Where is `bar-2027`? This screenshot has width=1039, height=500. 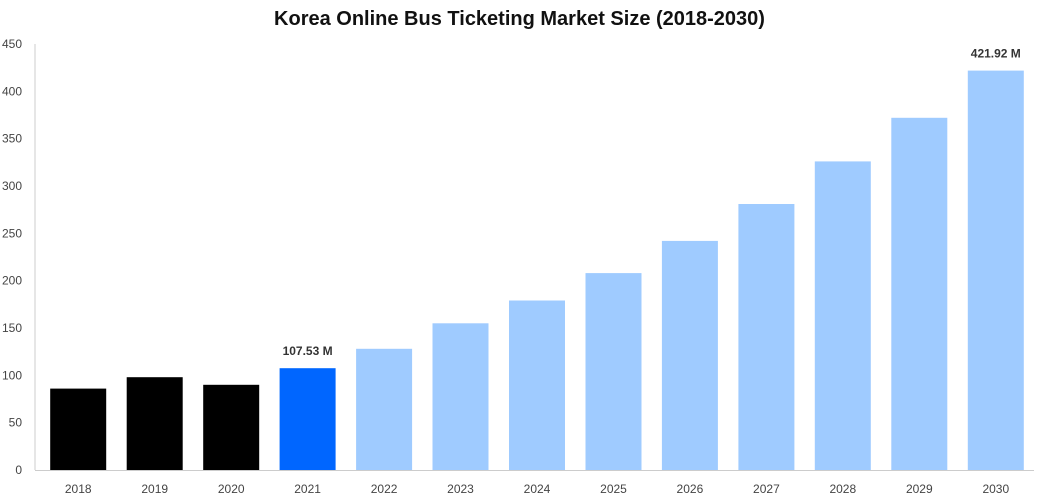 bar-2027 is located at coordinates (766, 337).